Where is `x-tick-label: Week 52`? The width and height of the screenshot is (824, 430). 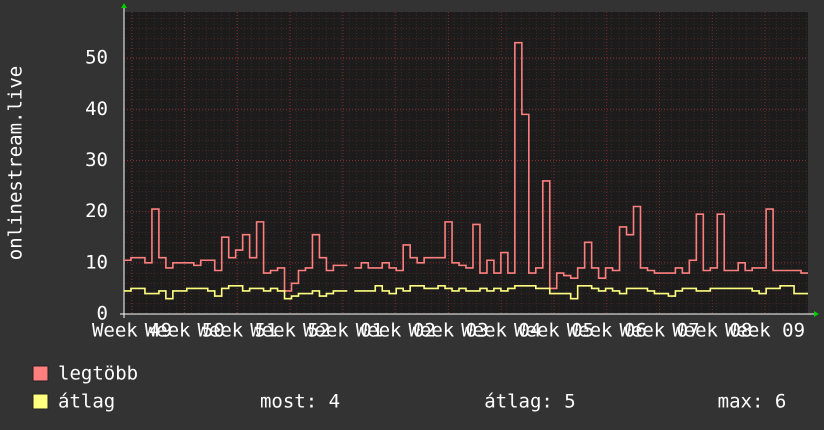 x-tick-label: Week 52 is located at coordinates (290, 331).